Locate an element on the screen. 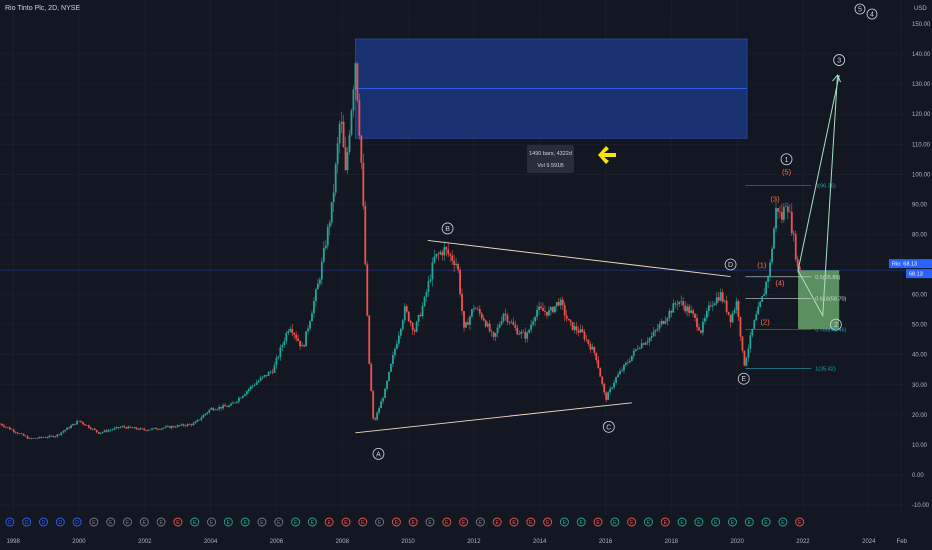 The height and width of the screenshot is (550, 932). symbol-title: Rio Tinto Plc, 2D, NYSE is located at coordinates (43, 8).